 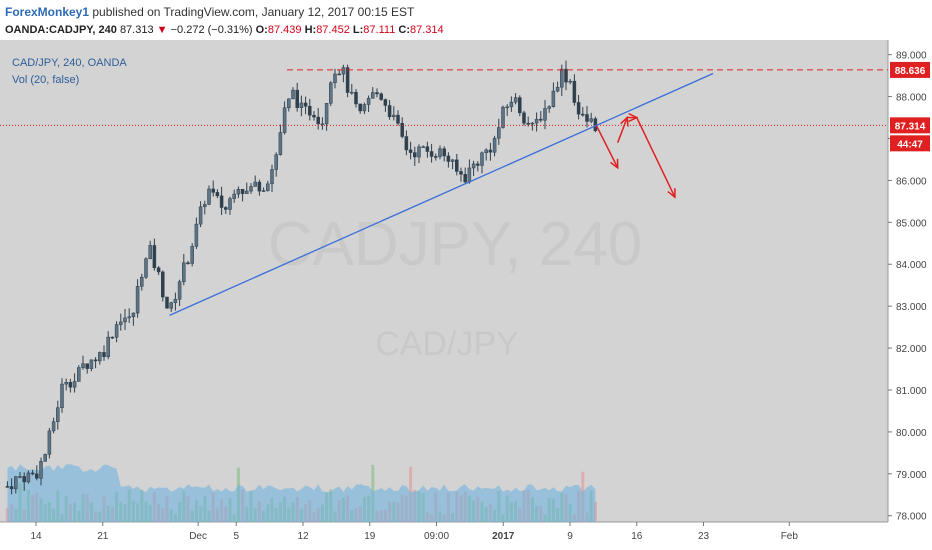 I want to click on close-label: C:, so click(x=404, y=30).